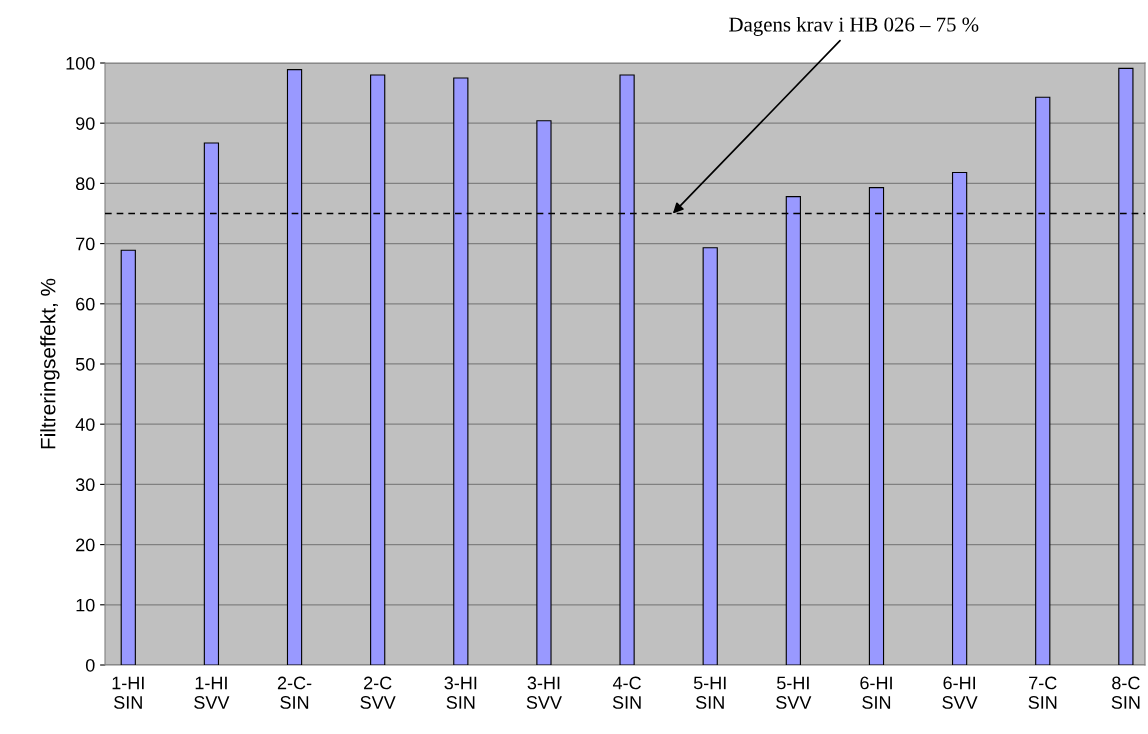 The width and height of the screenshot is (1148, 734). Describe the element at coordinates (794, 692) in the screenshot. I see `x-tick-label: 5-HI SVV` at that location.